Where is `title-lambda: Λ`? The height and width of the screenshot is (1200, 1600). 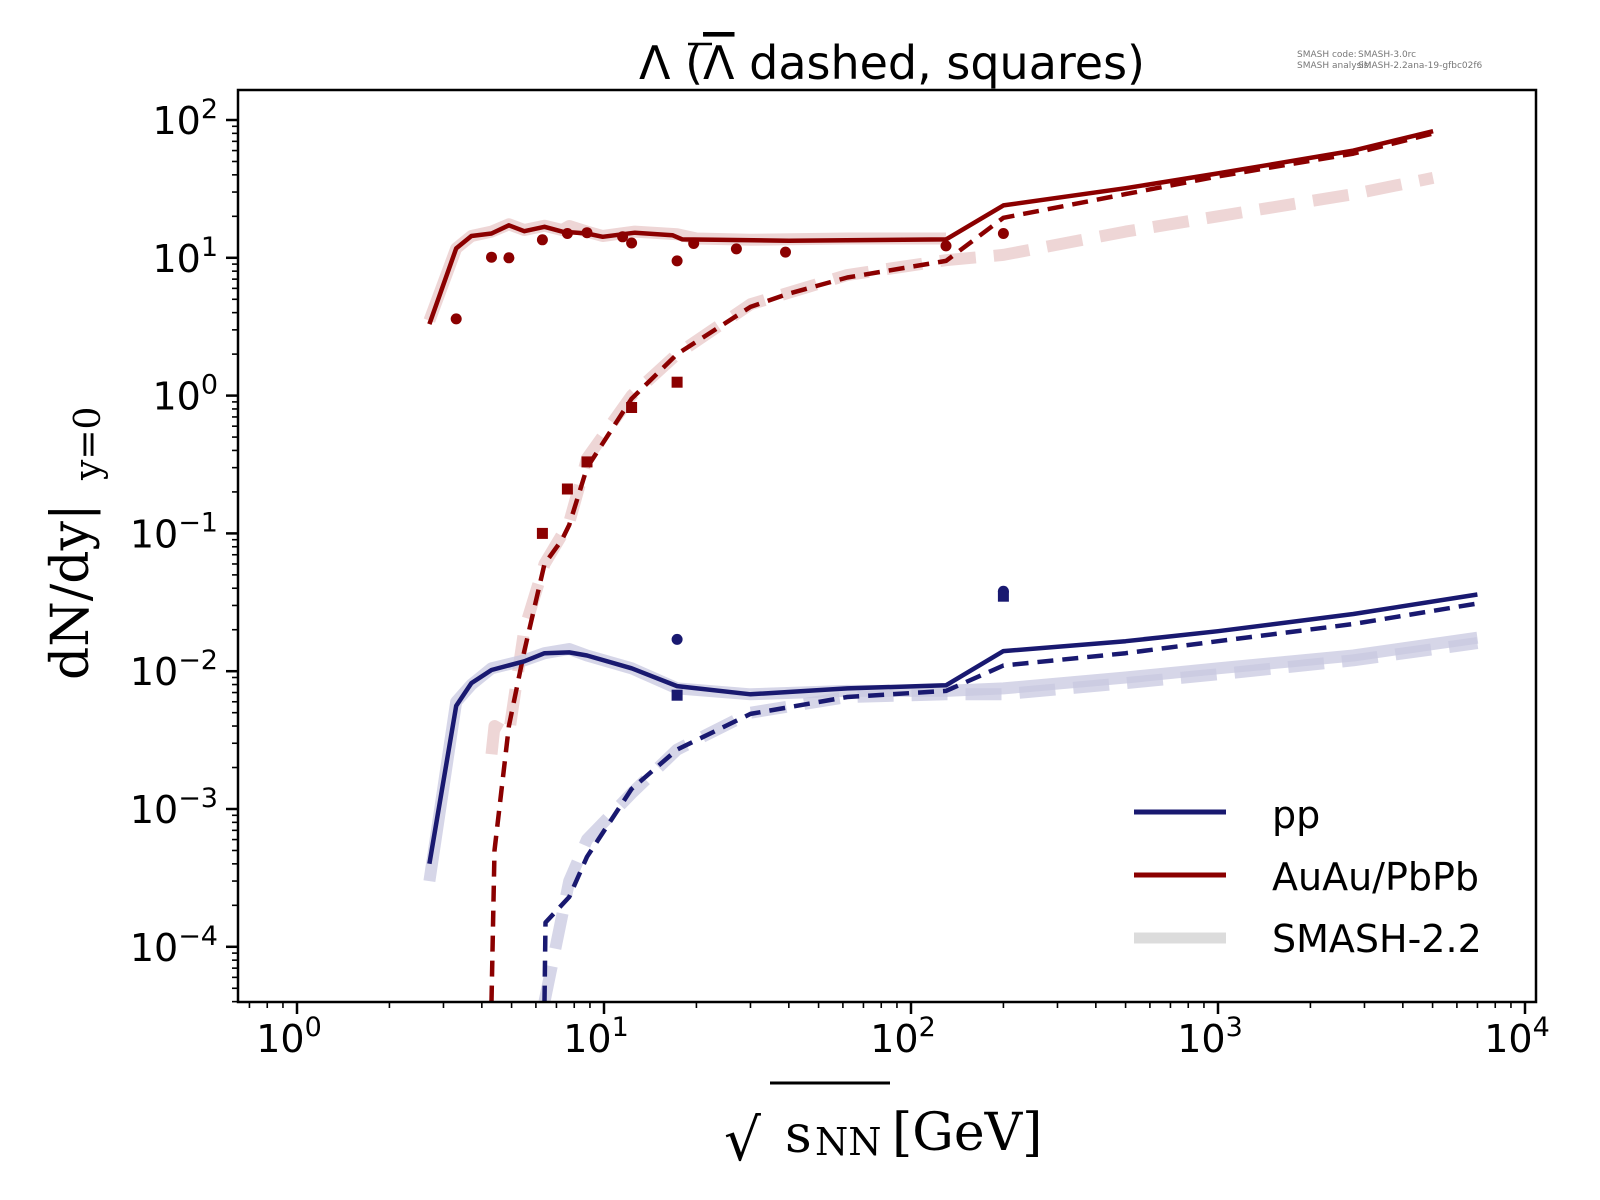 title-lambda: Λ is located at coordinates (655, 63).